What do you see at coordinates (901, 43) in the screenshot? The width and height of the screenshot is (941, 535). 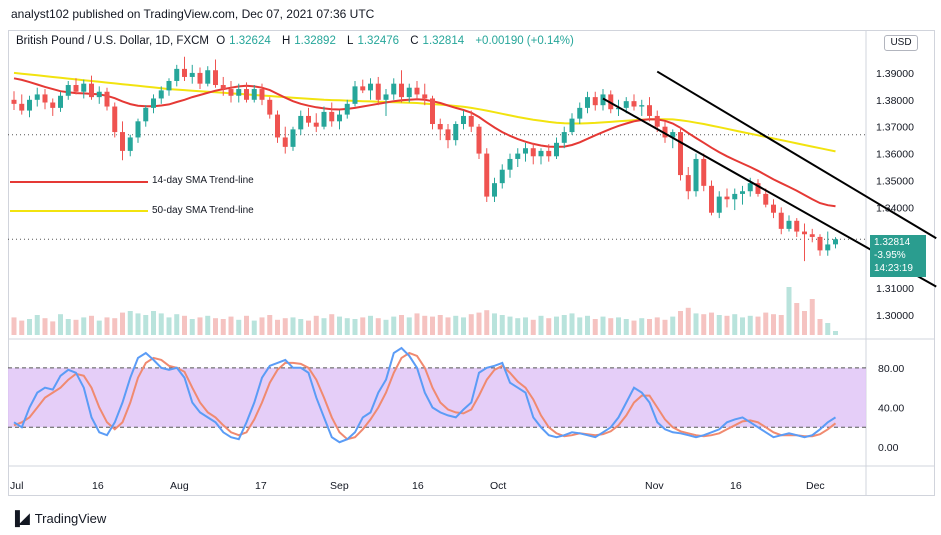 I see `currency-button: USD` at bounding box center [901, 43].